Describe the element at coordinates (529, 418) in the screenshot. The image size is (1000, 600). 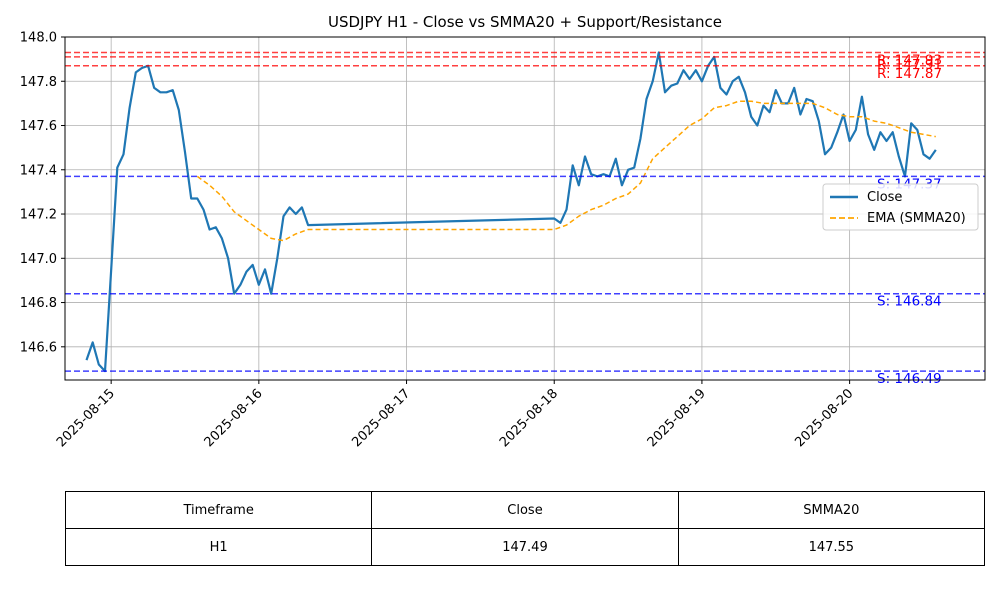
I see `x-tick-label: 2025-08-18` at that location.